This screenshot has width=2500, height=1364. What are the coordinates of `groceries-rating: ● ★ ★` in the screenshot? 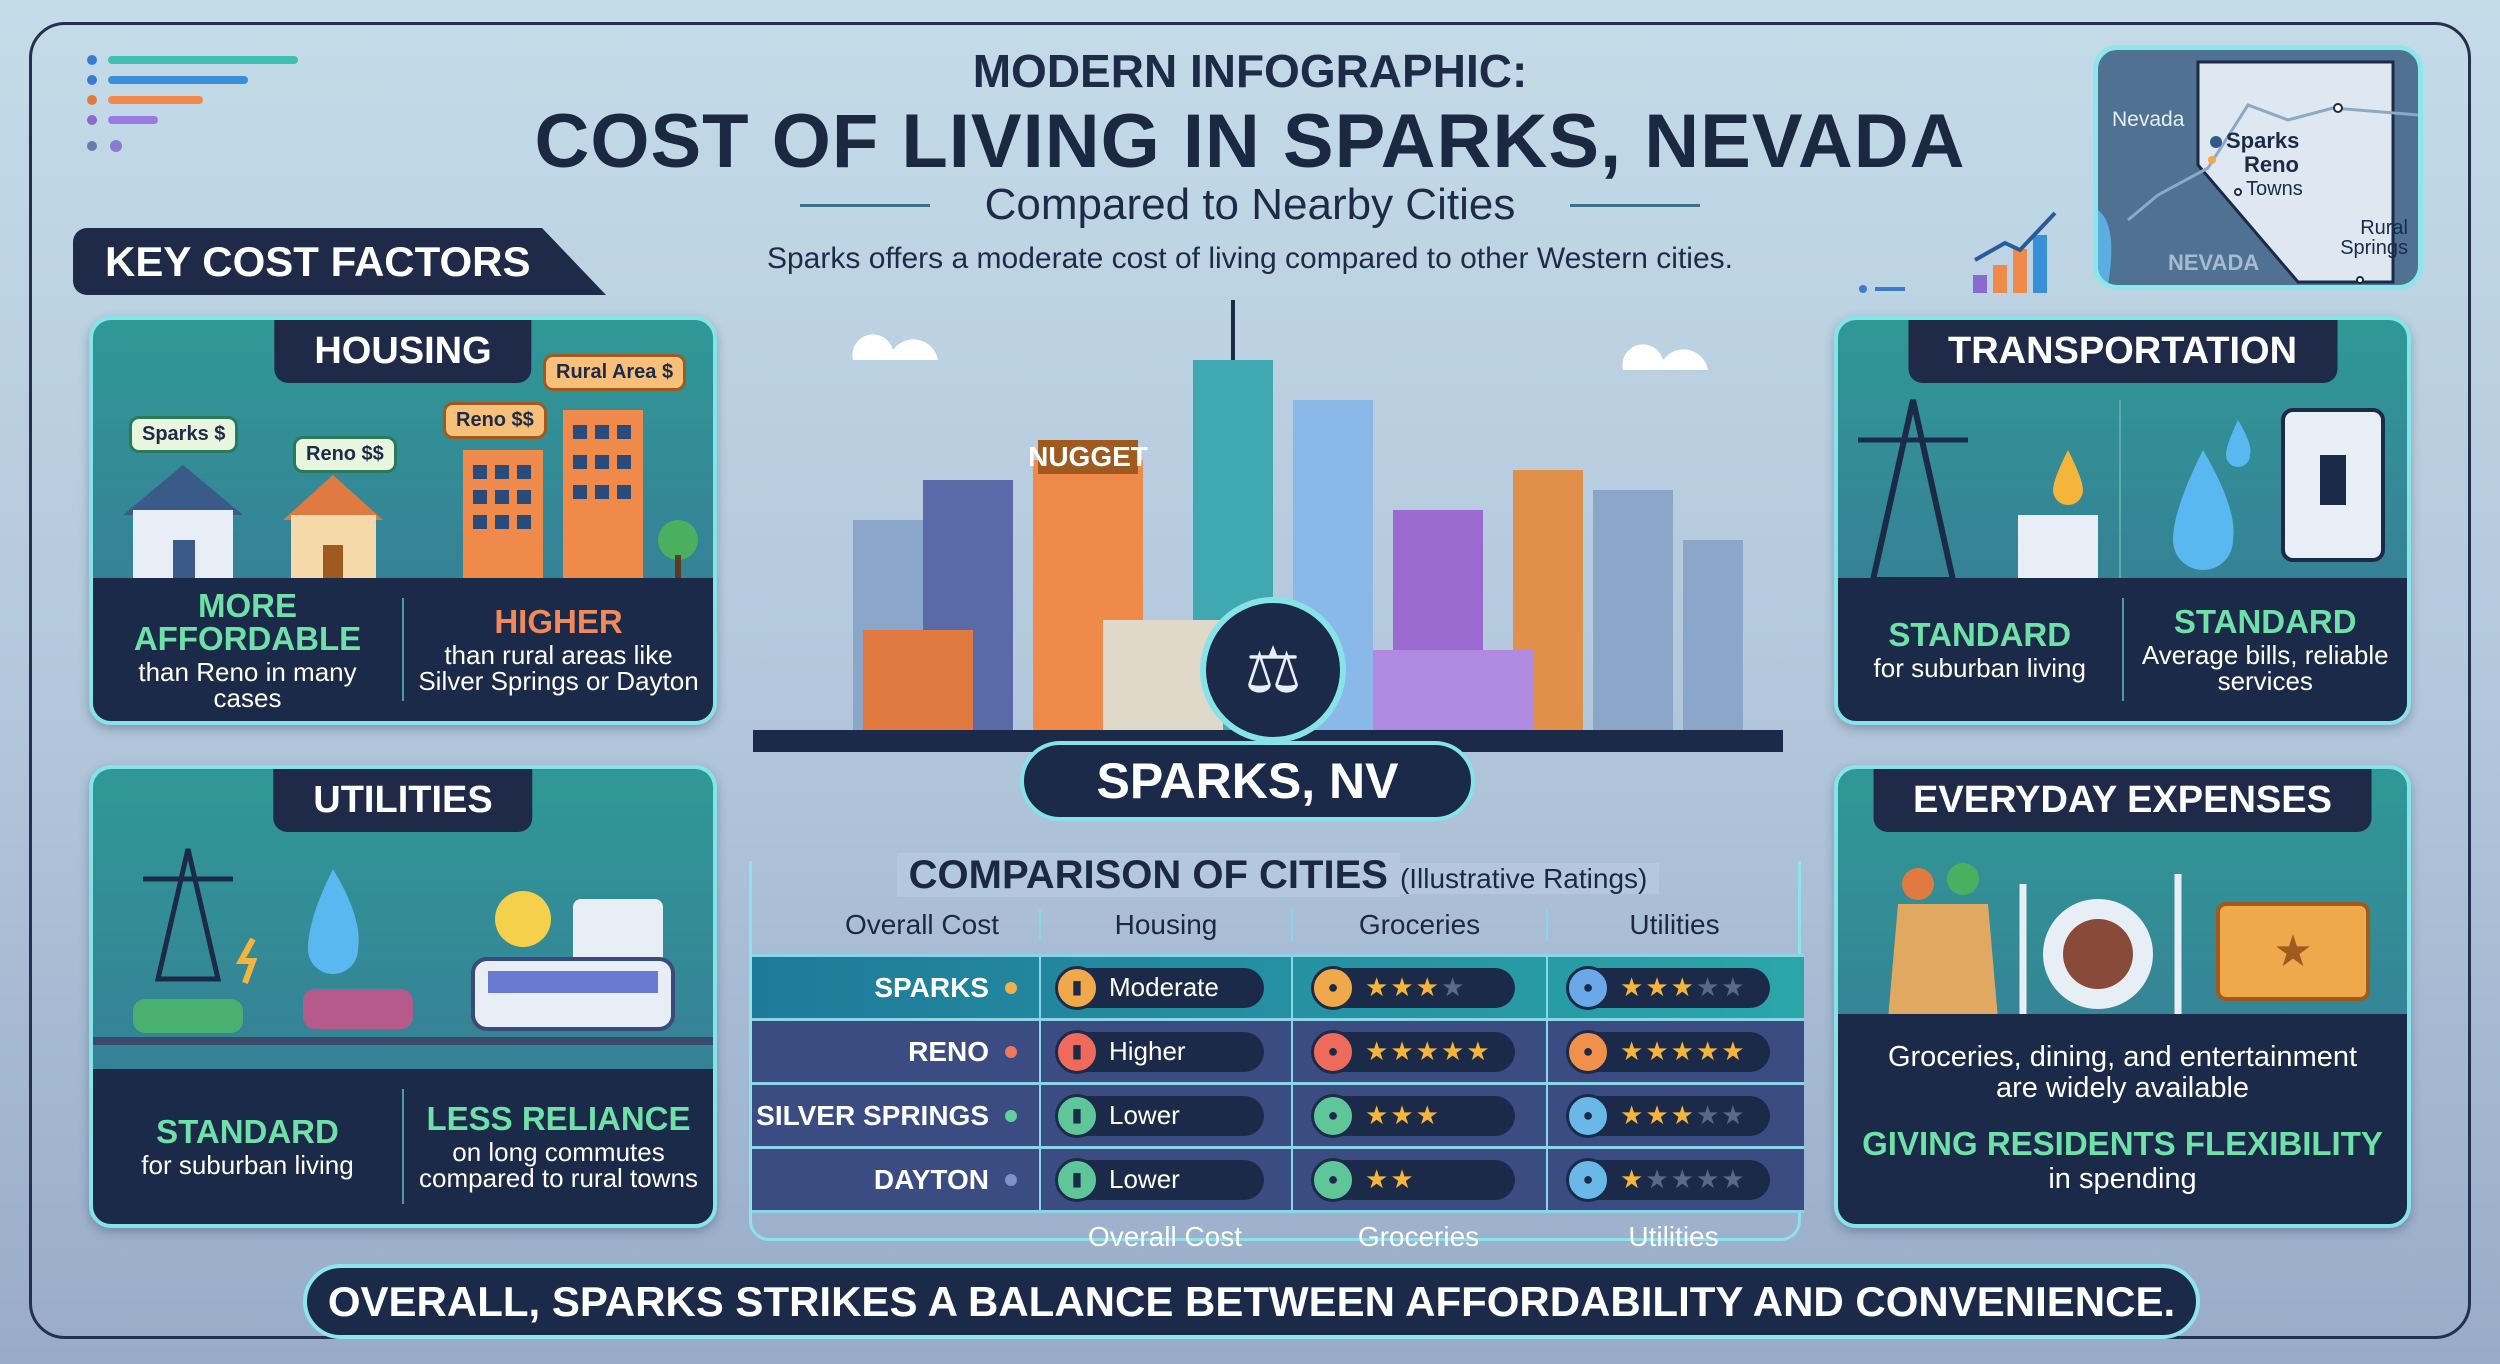 It's located at (1413, 1179).